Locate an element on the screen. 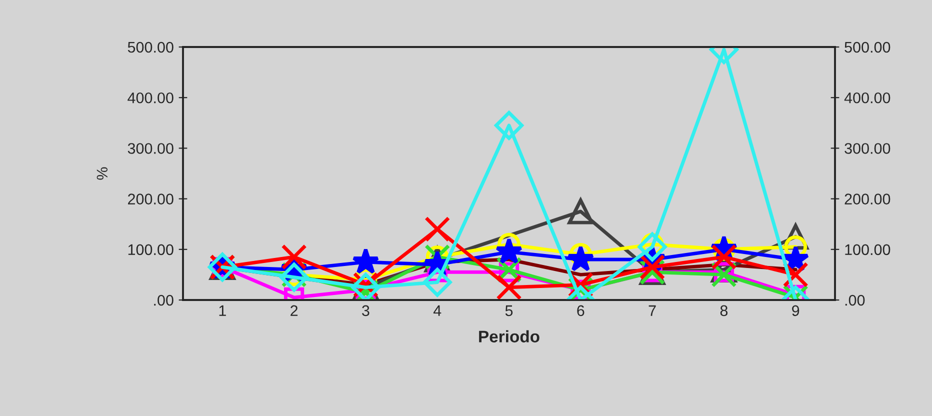 This screenshot has height=416, width=932. x-tick-label: 8 is located at coordinates (724, 310).